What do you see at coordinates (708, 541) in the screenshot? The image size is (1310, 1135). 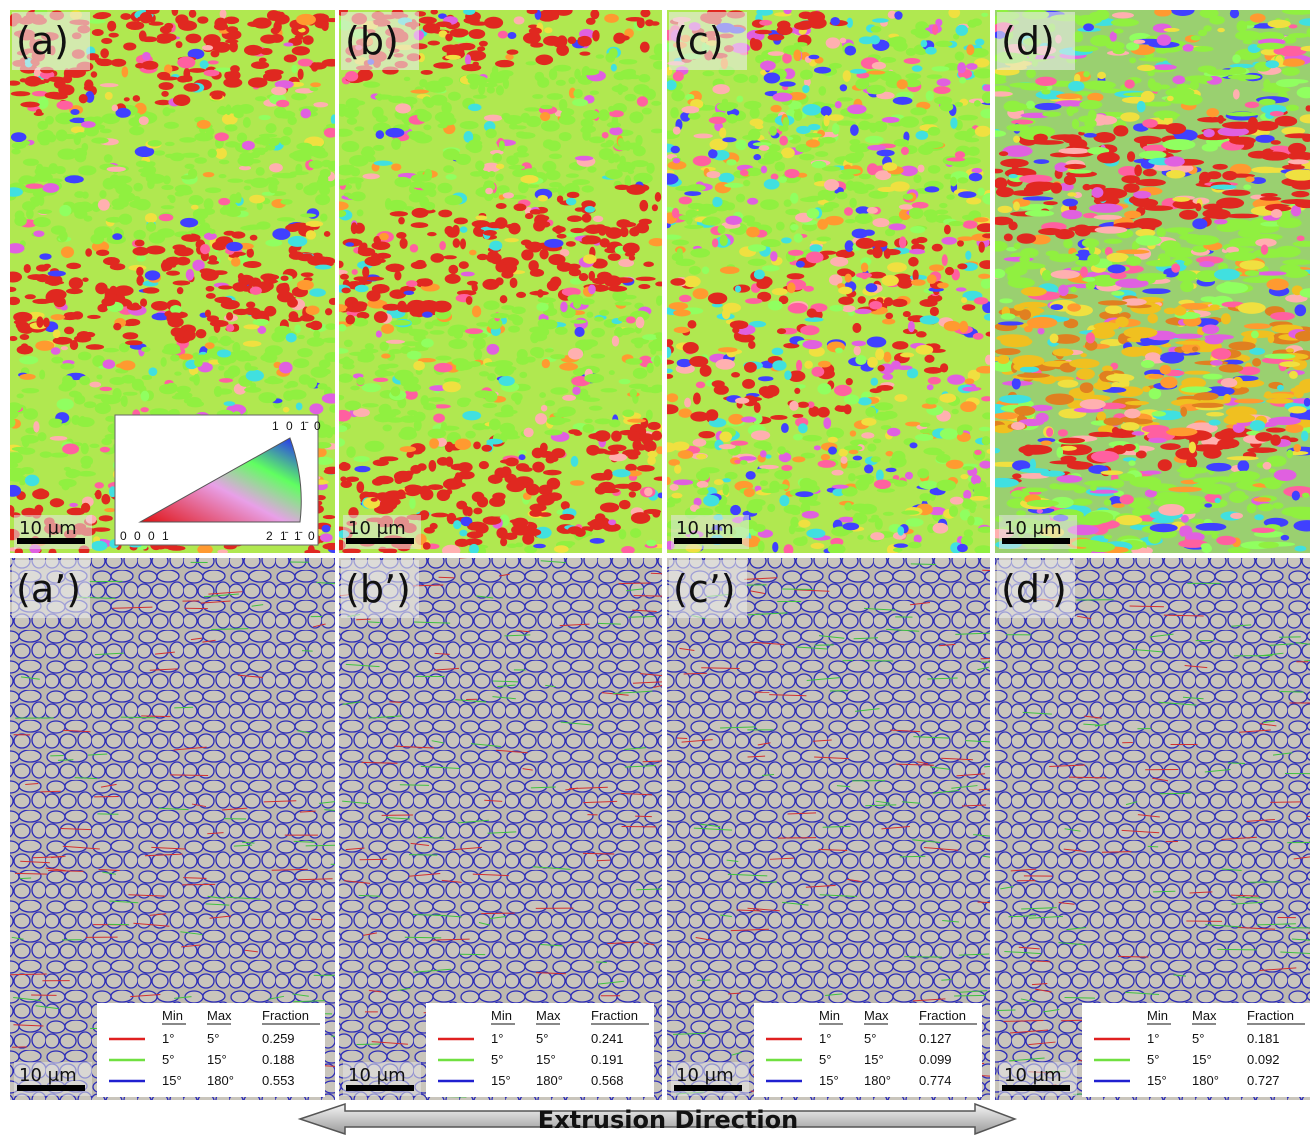 I see `scale-bar` at bounding box center [708, 541].